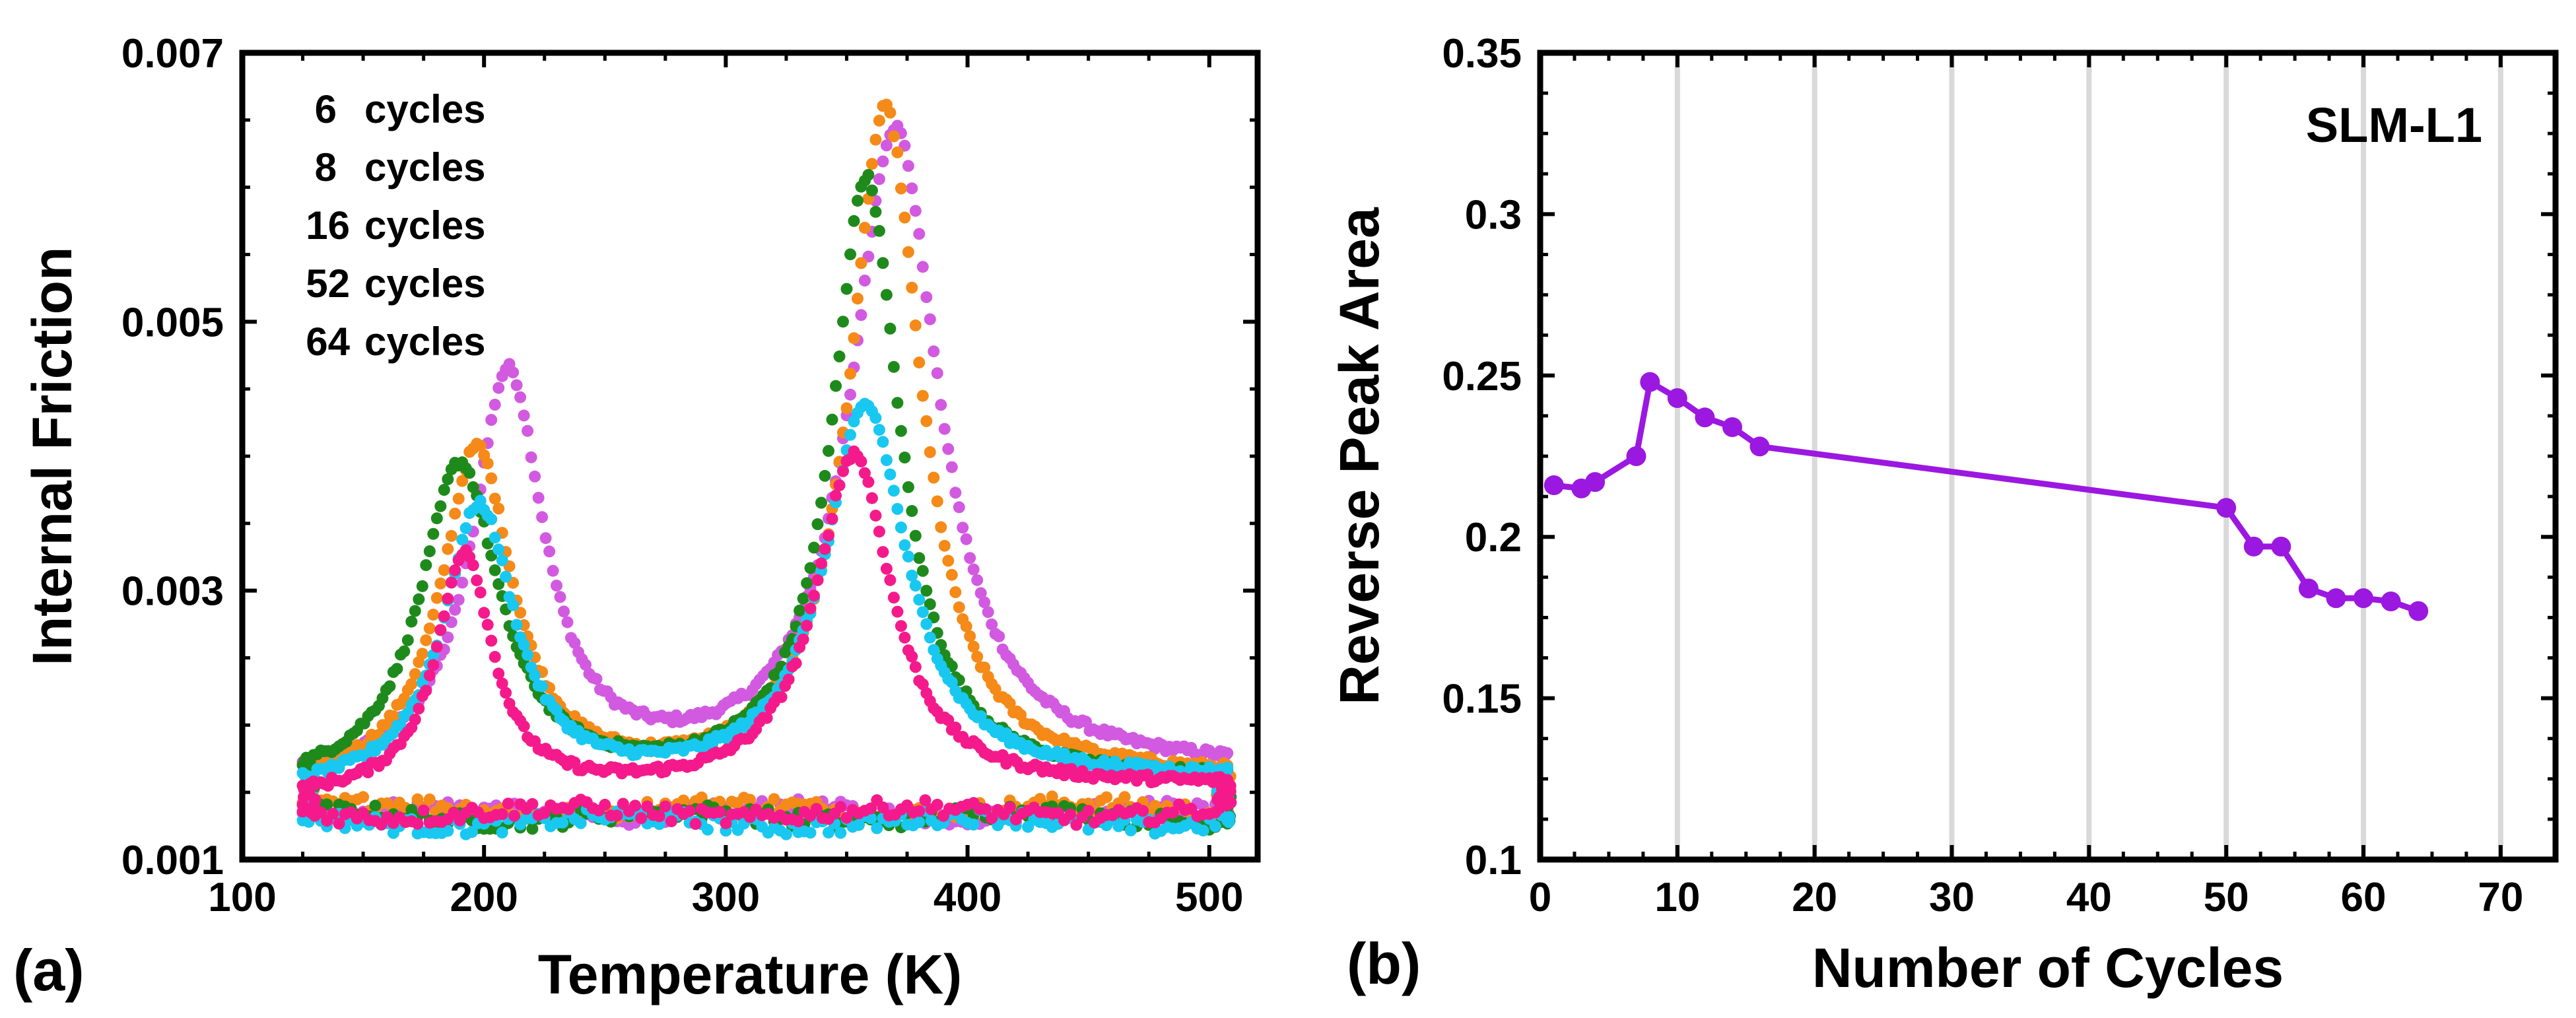  Describe the element at coordinates (2226, 897) in the screenshot. I see `b-xtick-label: 50` at that location.